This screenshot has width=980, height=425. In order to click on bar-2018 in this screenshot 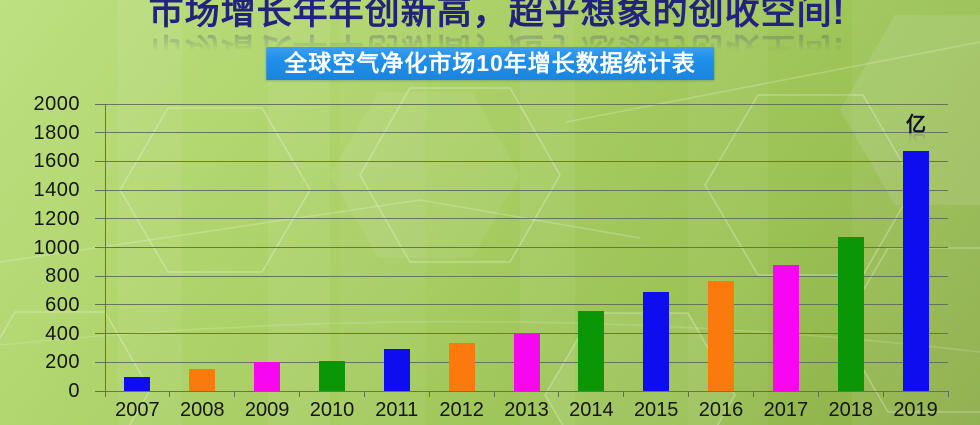, I will do `click(850, 314)`.